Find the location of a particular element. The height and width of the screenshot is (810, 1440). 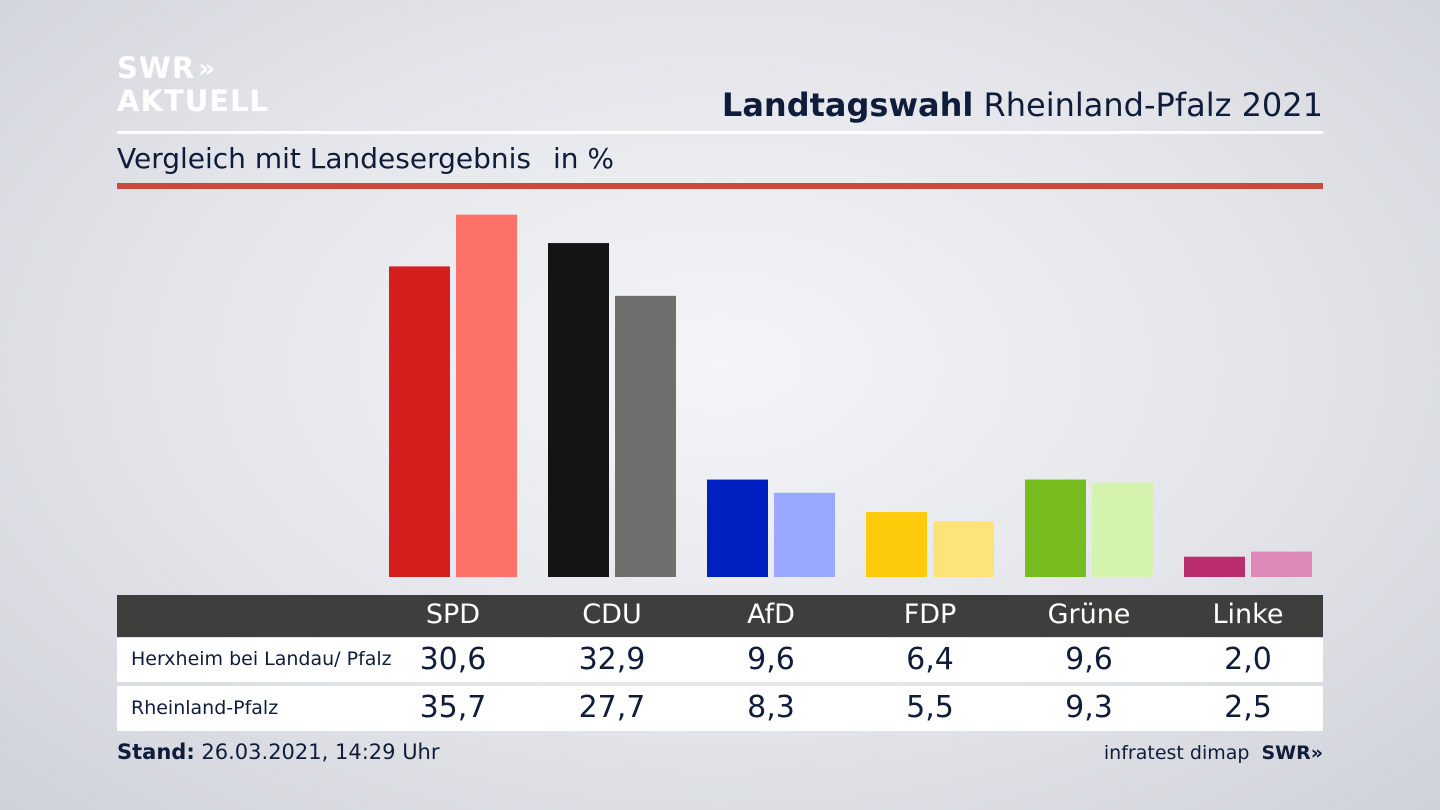

bar-gruene-state is located at coordinates (1122, 529).